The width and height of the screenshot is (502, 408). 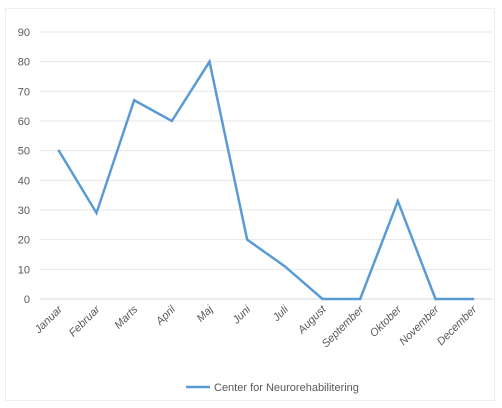 I want to click on x-tick-label: April, so click(x=165, y=315).